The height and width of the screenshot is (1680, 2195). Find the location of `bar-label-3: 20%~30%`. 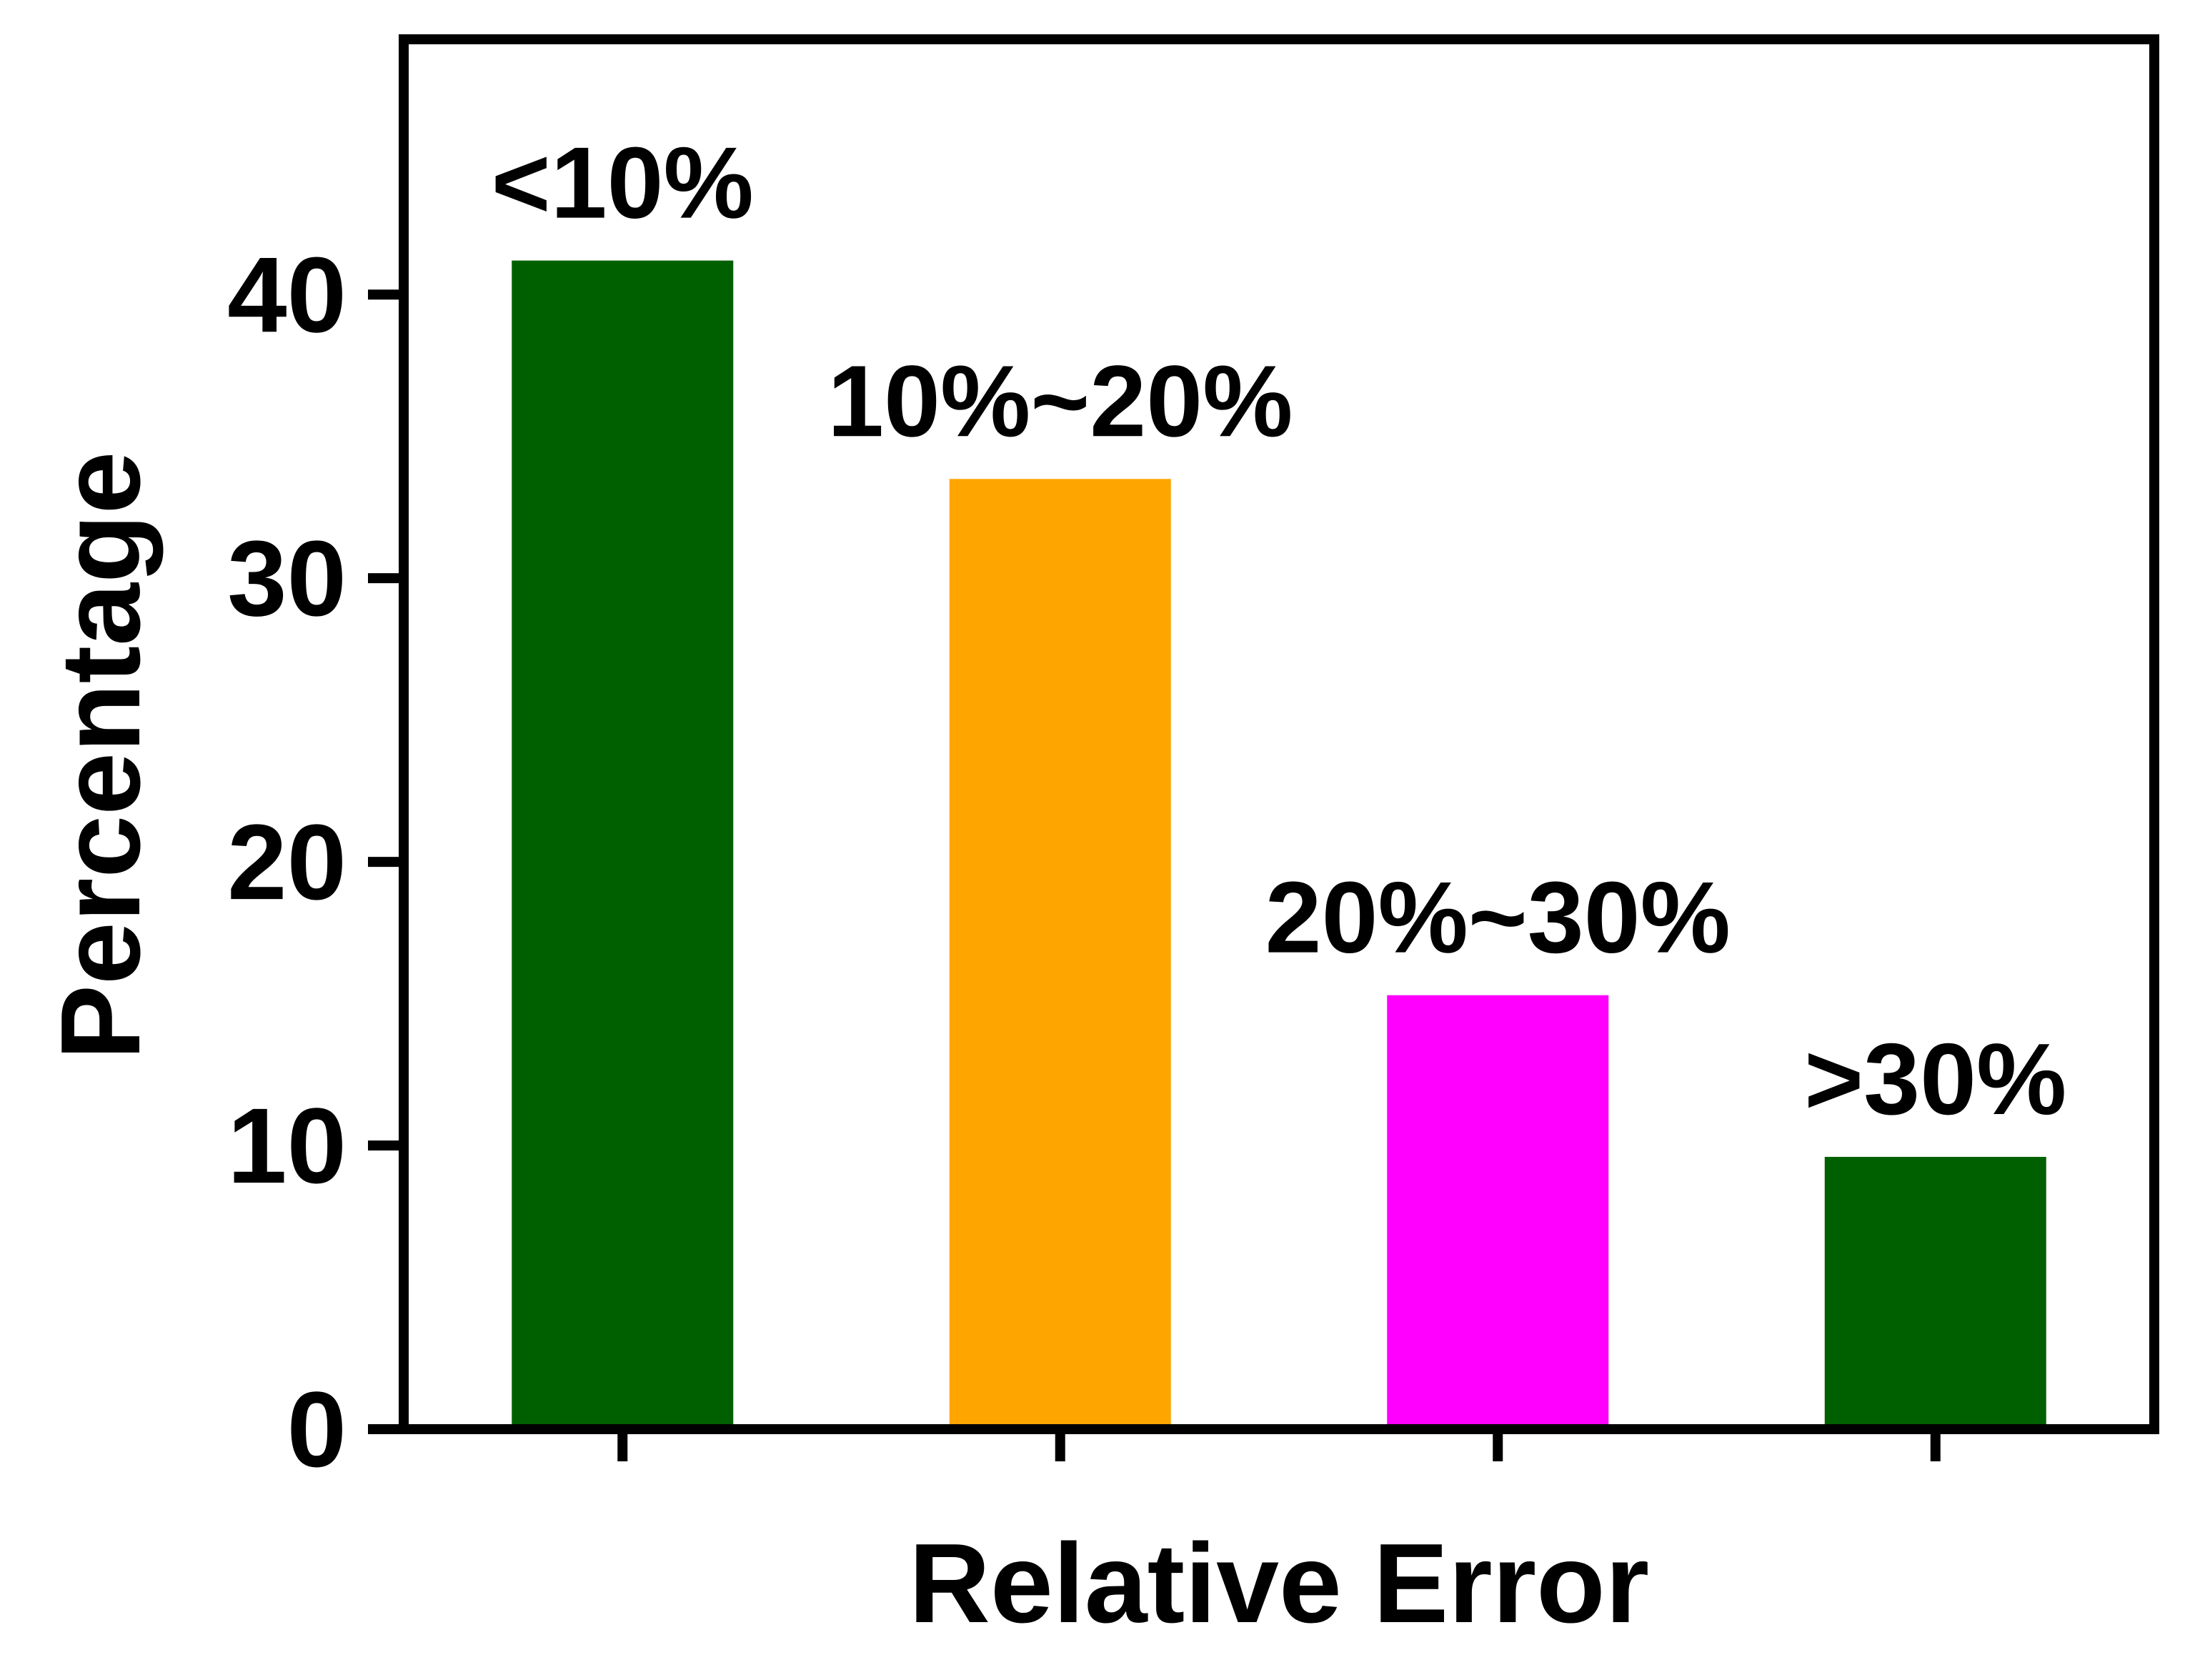

bar-label-3: 20%~30% is located at coordinates (1498, 918).